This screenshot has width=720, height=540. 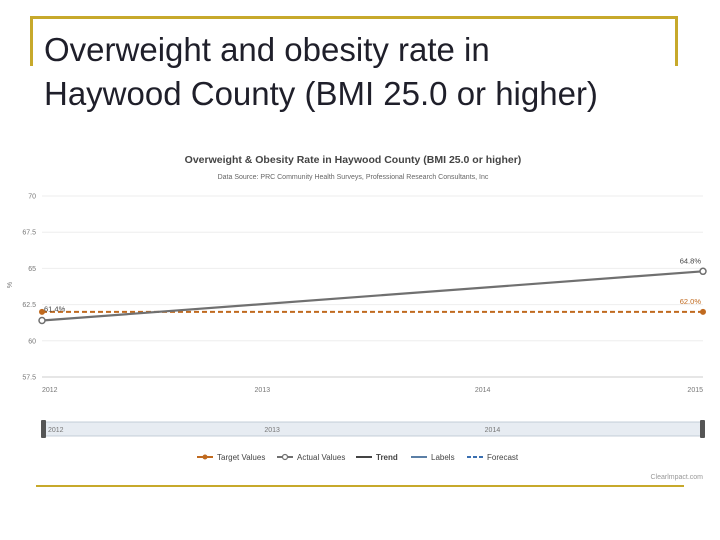 What do you see at coordinates (205, 457) in the screenshot?
I see `legend-marker-target` at bounding box center [205, 457].